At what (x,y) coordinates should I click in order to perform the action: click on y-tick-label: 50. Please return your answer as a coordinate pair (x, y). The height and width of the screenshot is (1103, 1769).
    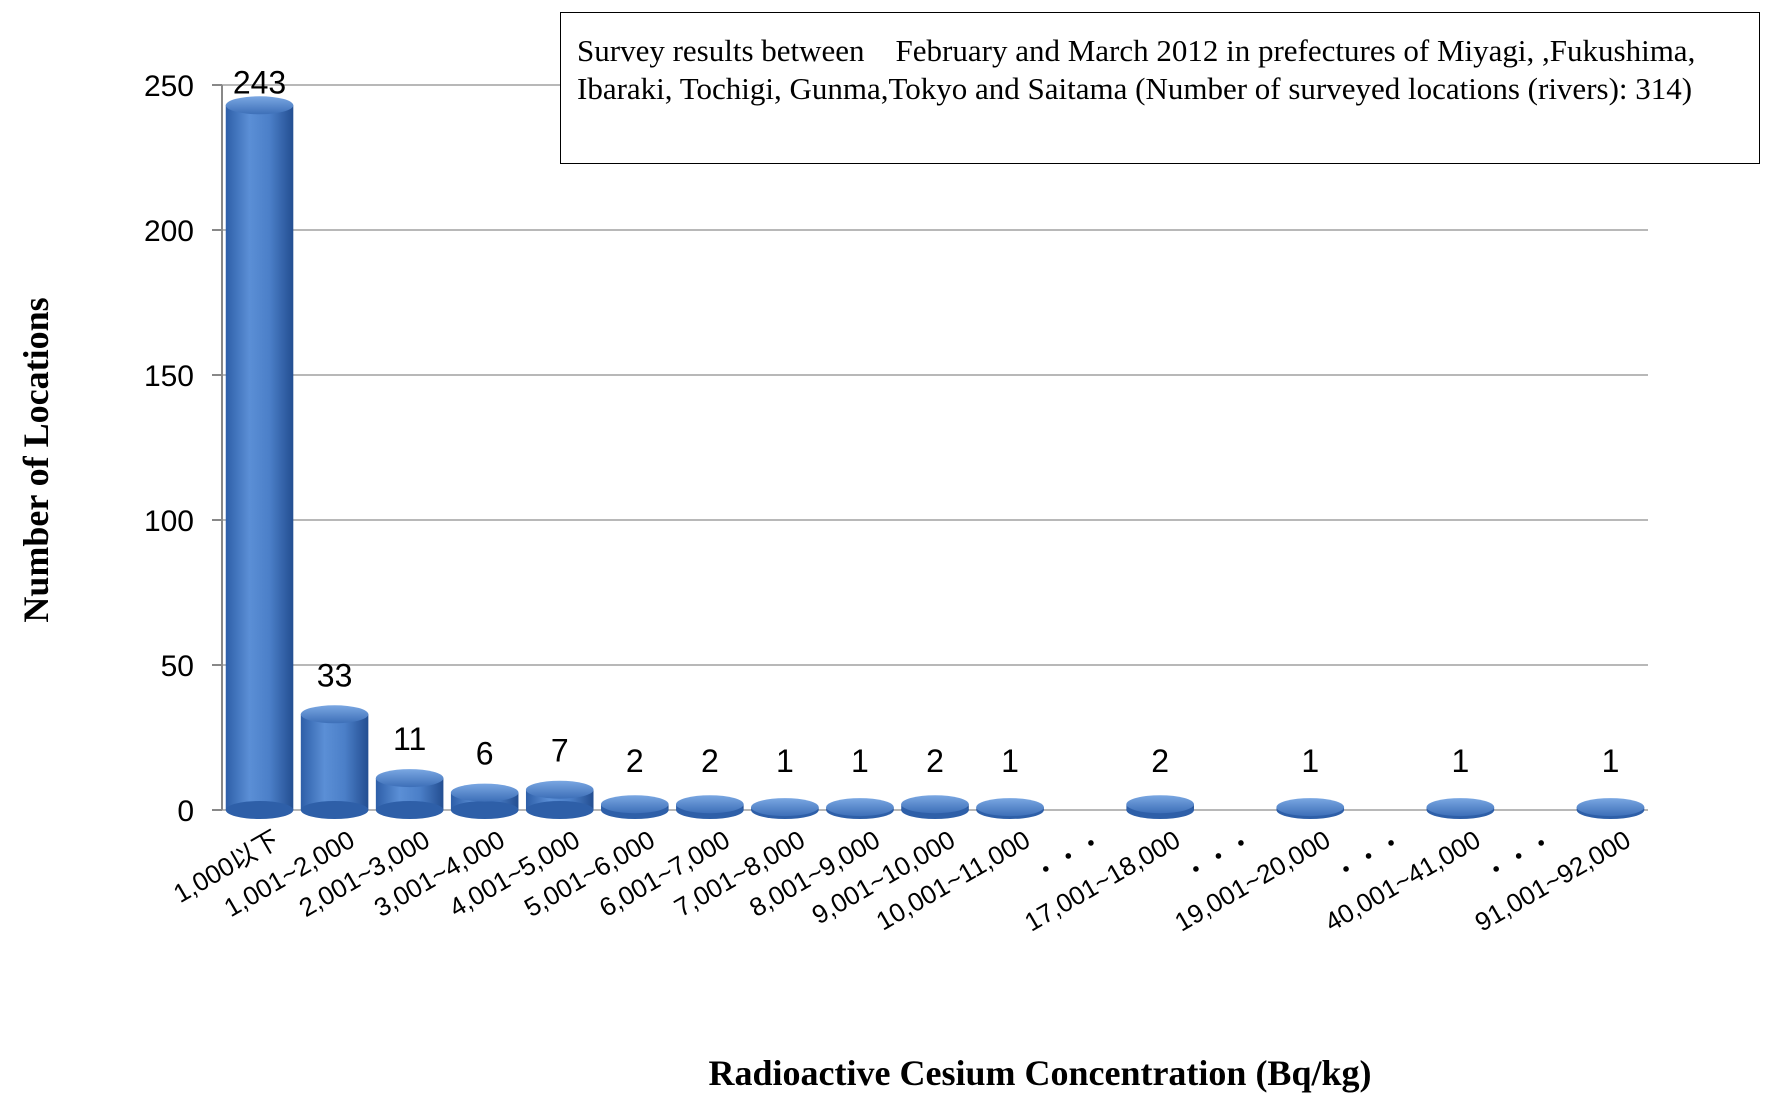
    Looking at the image, I should click on (177, 666).